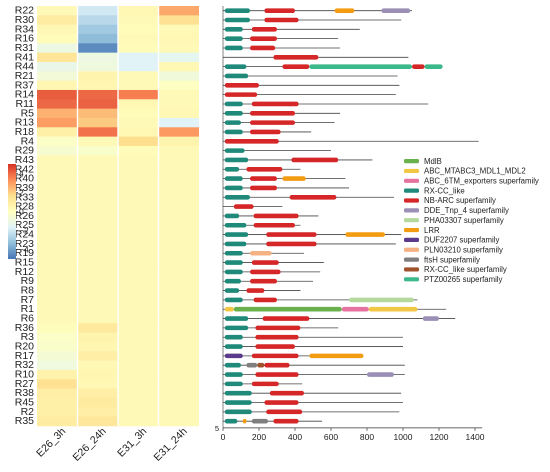  I want to click on axis-tick-label: 200, so click(259, 437).